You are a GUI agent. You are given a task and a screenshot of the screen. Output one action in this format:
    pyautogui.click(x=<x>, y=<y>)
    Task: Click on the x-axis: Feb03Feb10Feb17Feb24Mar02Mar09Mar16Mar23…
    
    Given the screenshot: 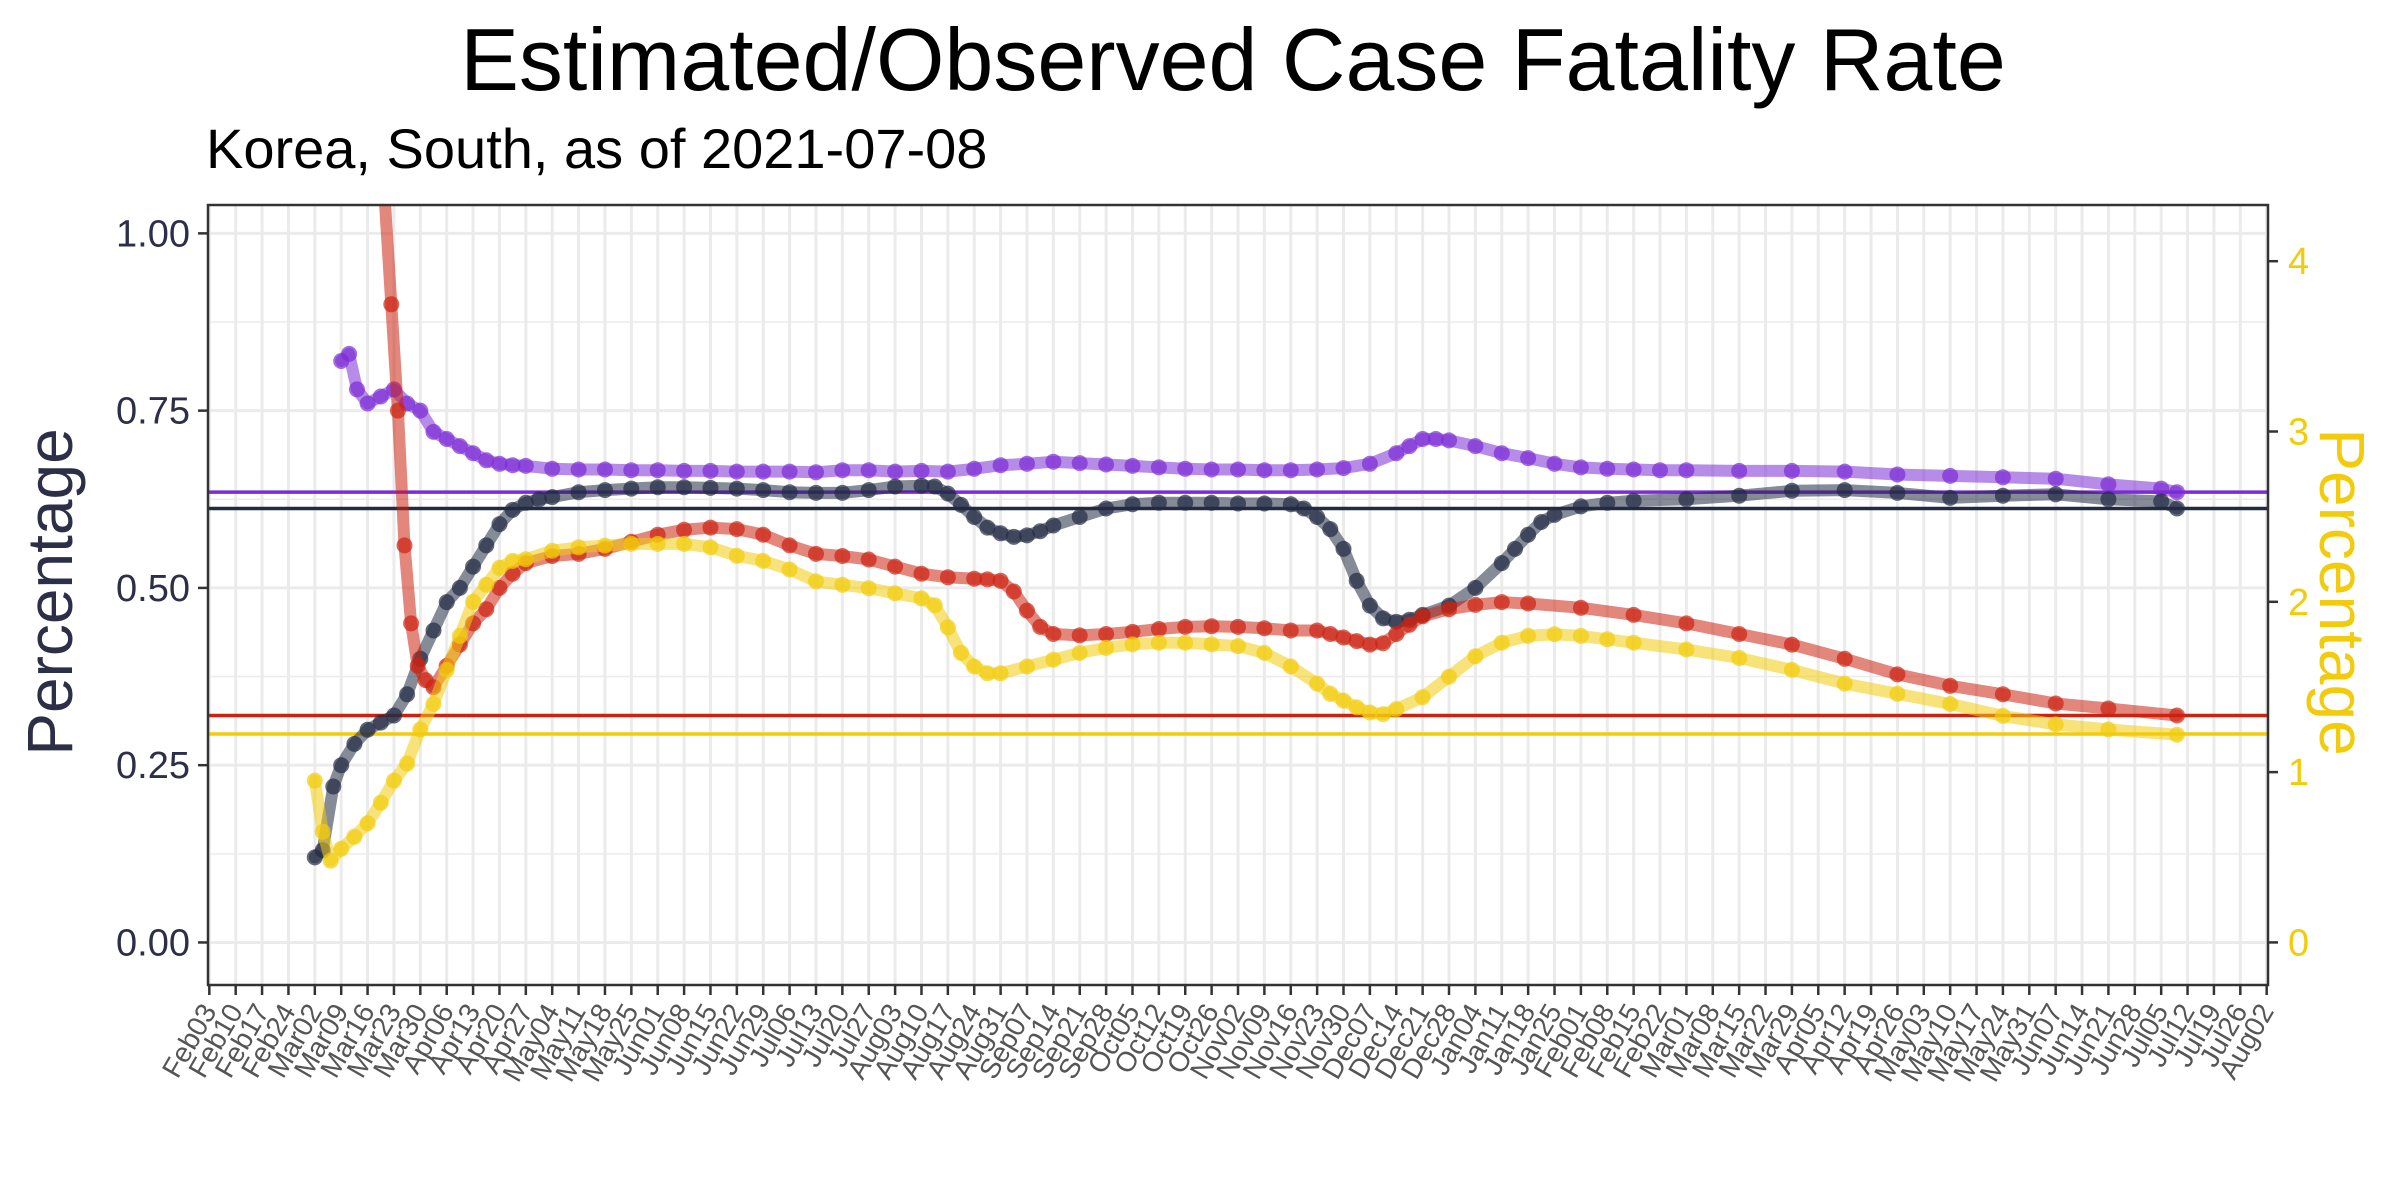 What is the action you would take?
    pyautogui.click(x=1218, y=1036)
    